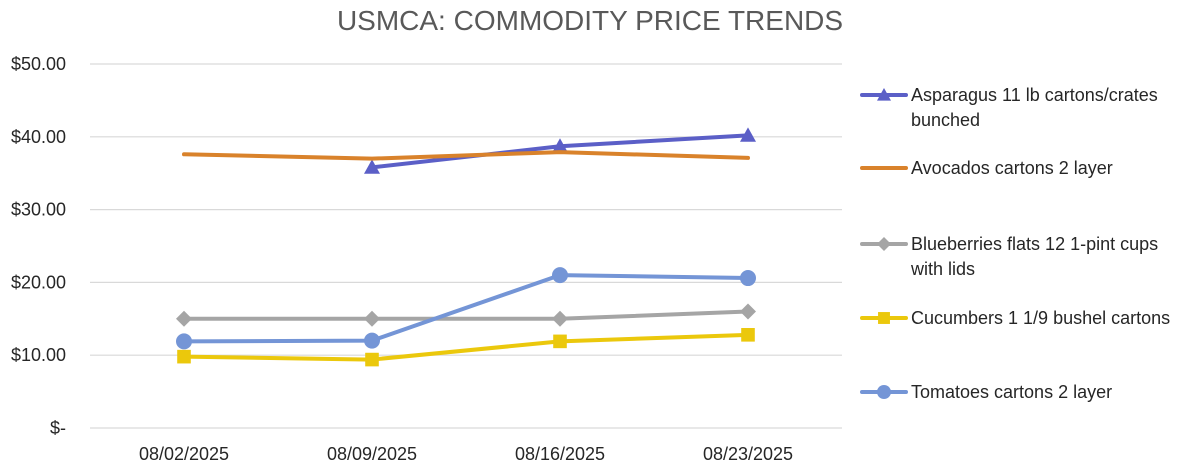 This screenshot has height=463, width=1200. I want to click on legend-label: bunched, so click(945, 120).